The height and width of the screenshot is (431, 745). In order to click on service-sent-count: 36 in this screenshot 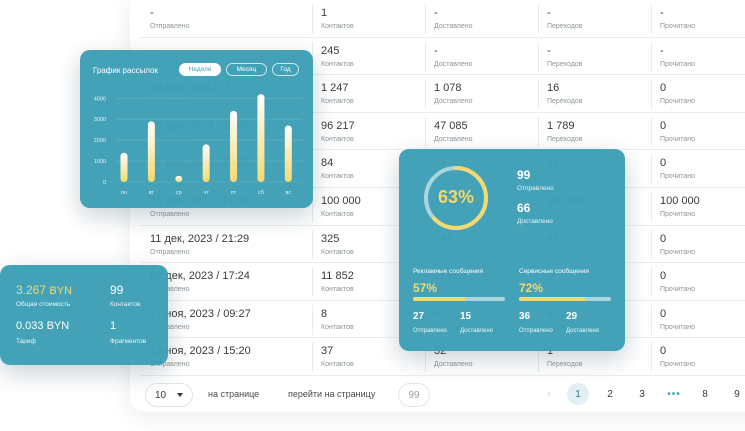, I will do `click(525, 316)`.